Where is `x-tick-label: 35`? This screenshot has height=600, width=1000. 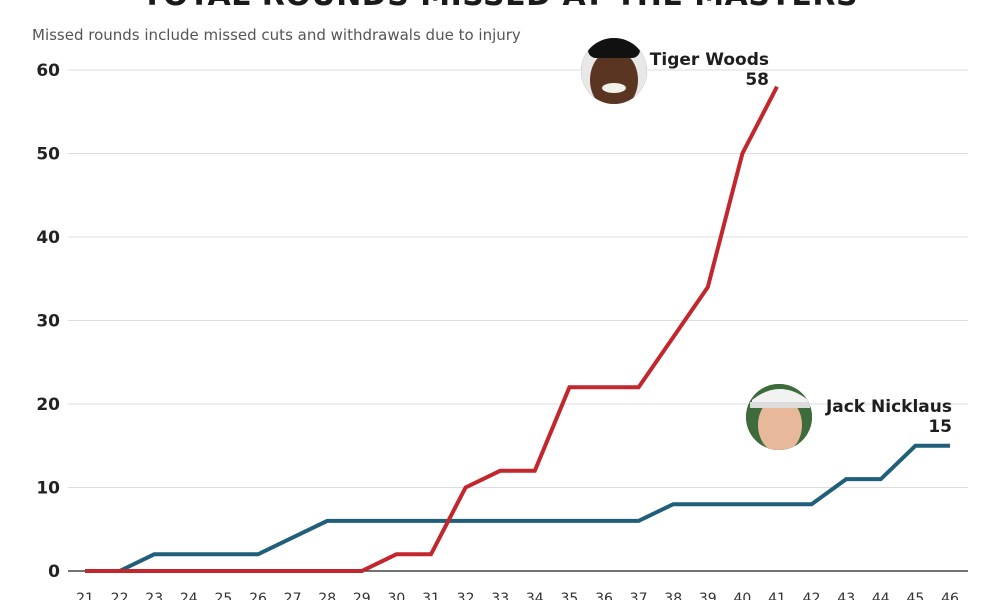
x-tick-label: 35 is located at coordinates (569, 595).